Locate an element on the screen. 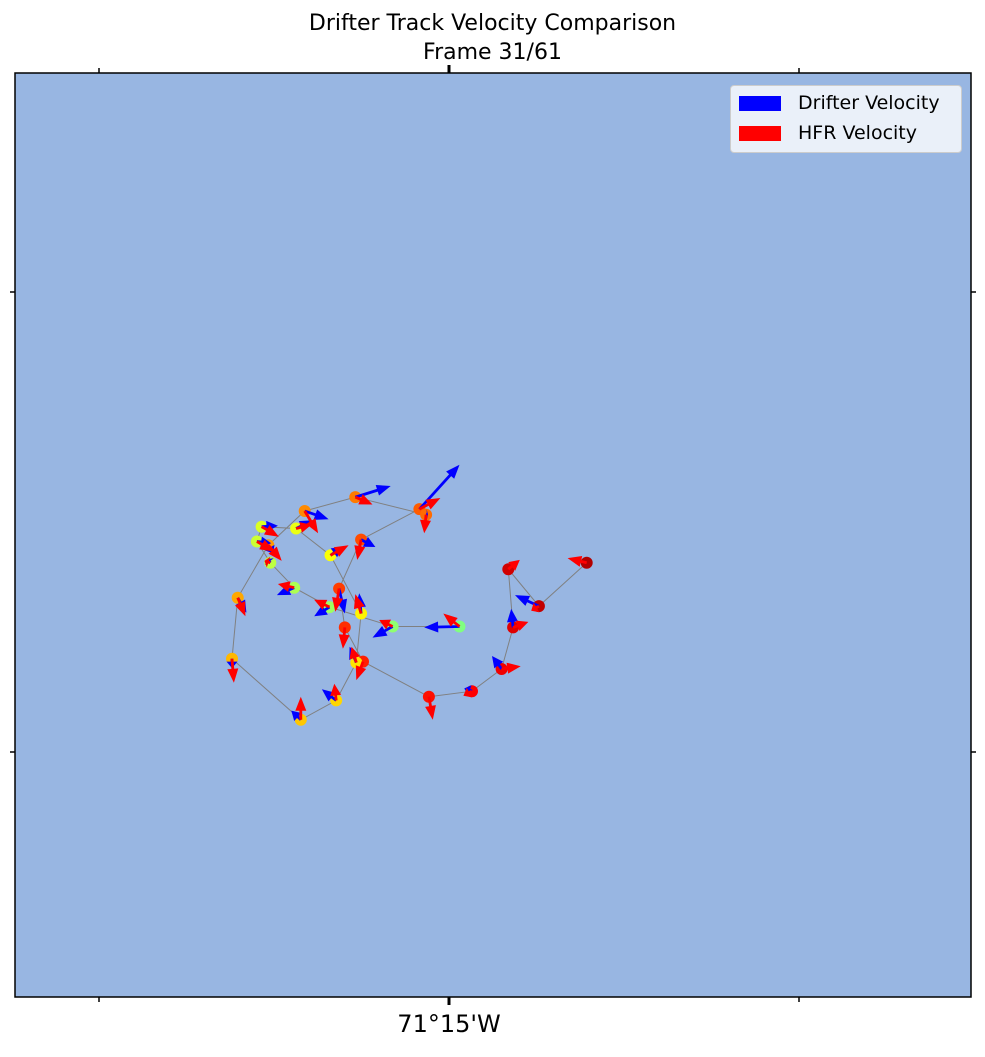 This screenshot has height=1057, width=985. legend-swatch-hfr is located at coordinates (760, 133).